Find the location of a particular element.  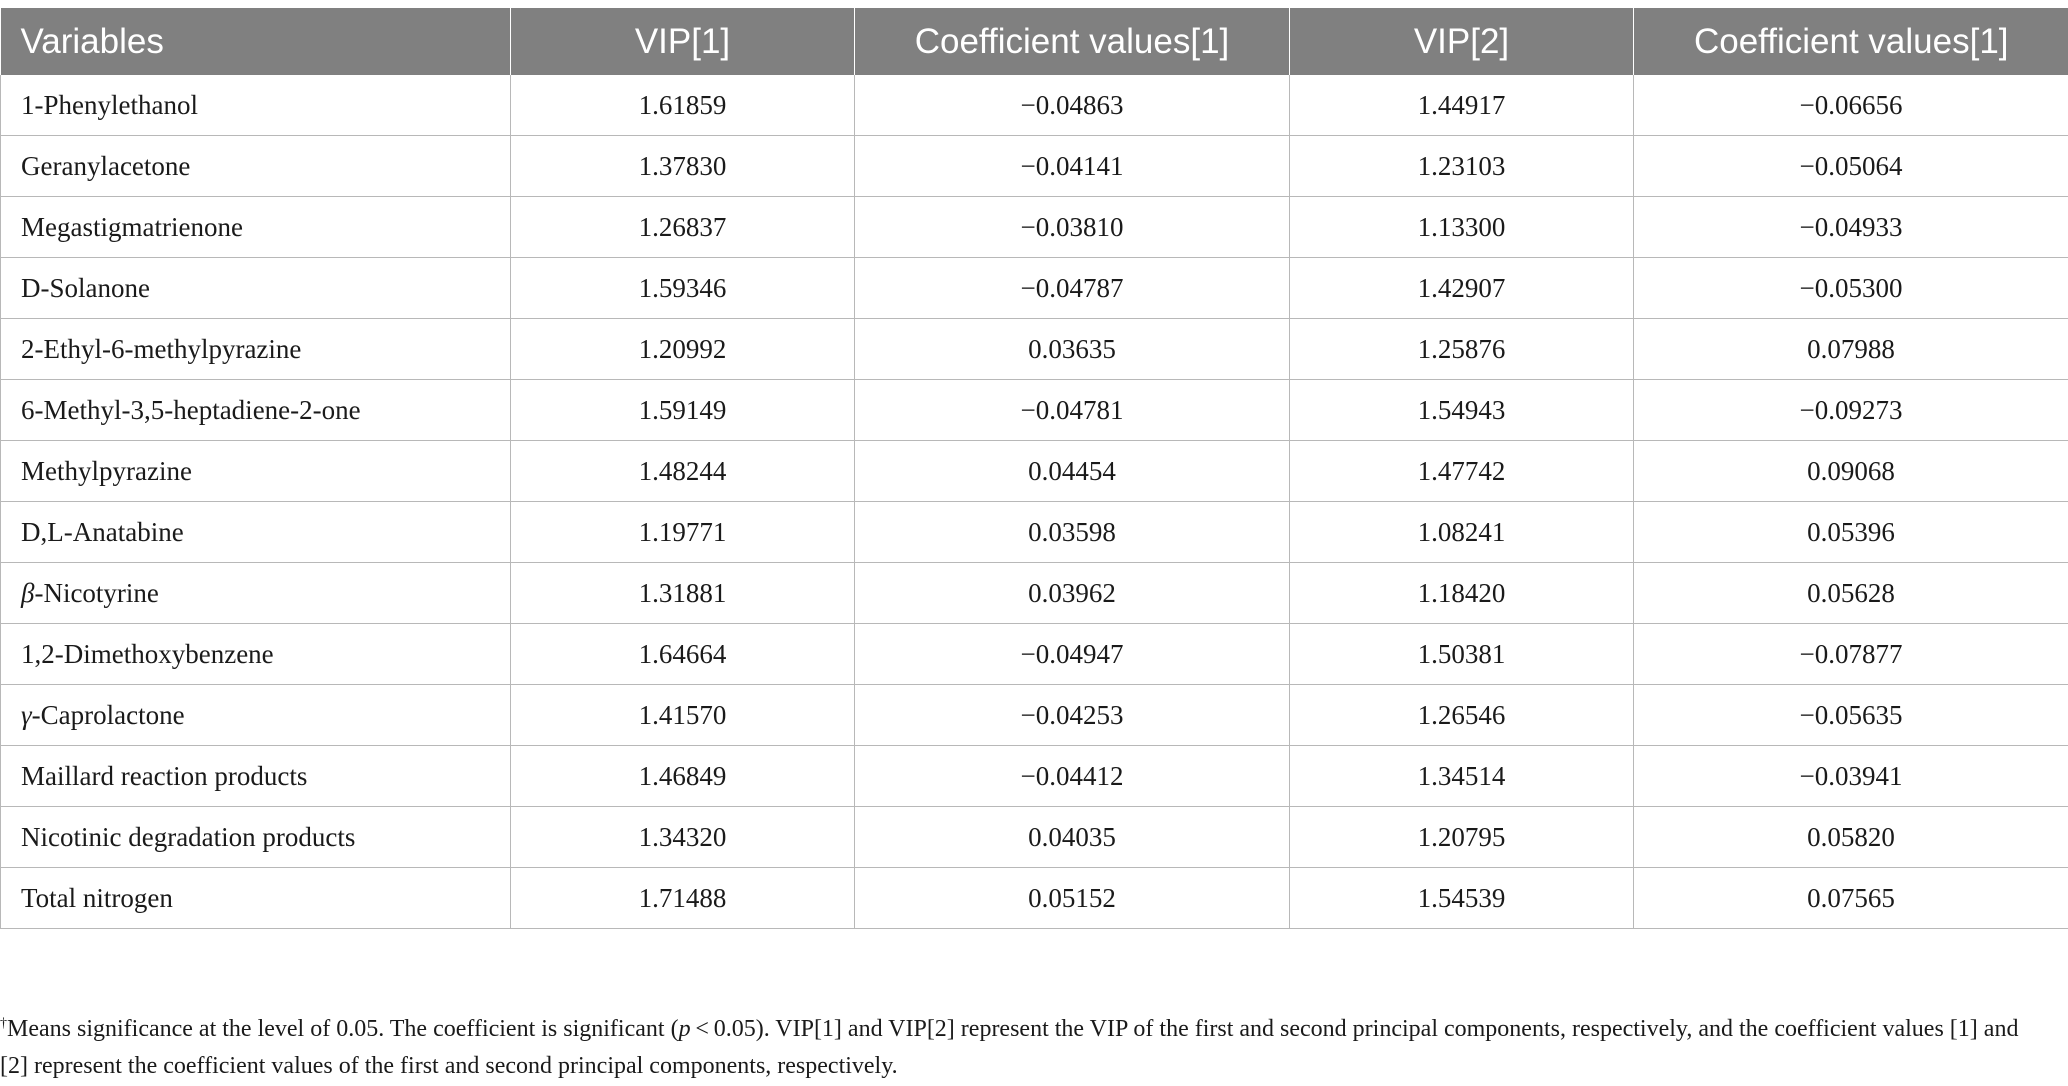

coefficient-2-cell: 0.05396 is located at coordinates (1850, 532).